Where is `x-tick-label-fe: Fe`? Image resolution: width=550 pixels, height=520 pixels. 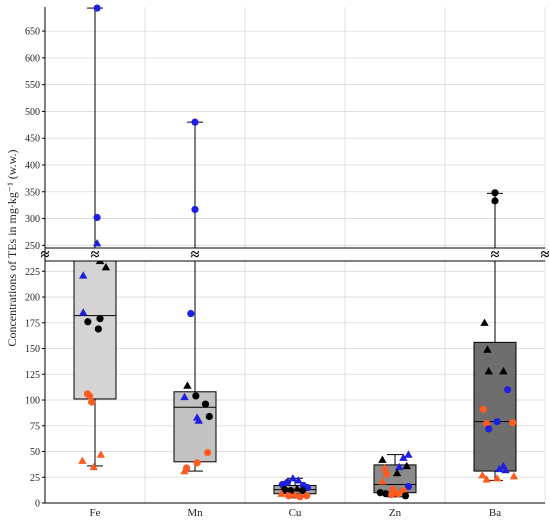
x-tick-label-fe: Fe is located at coordinates (95, 513).